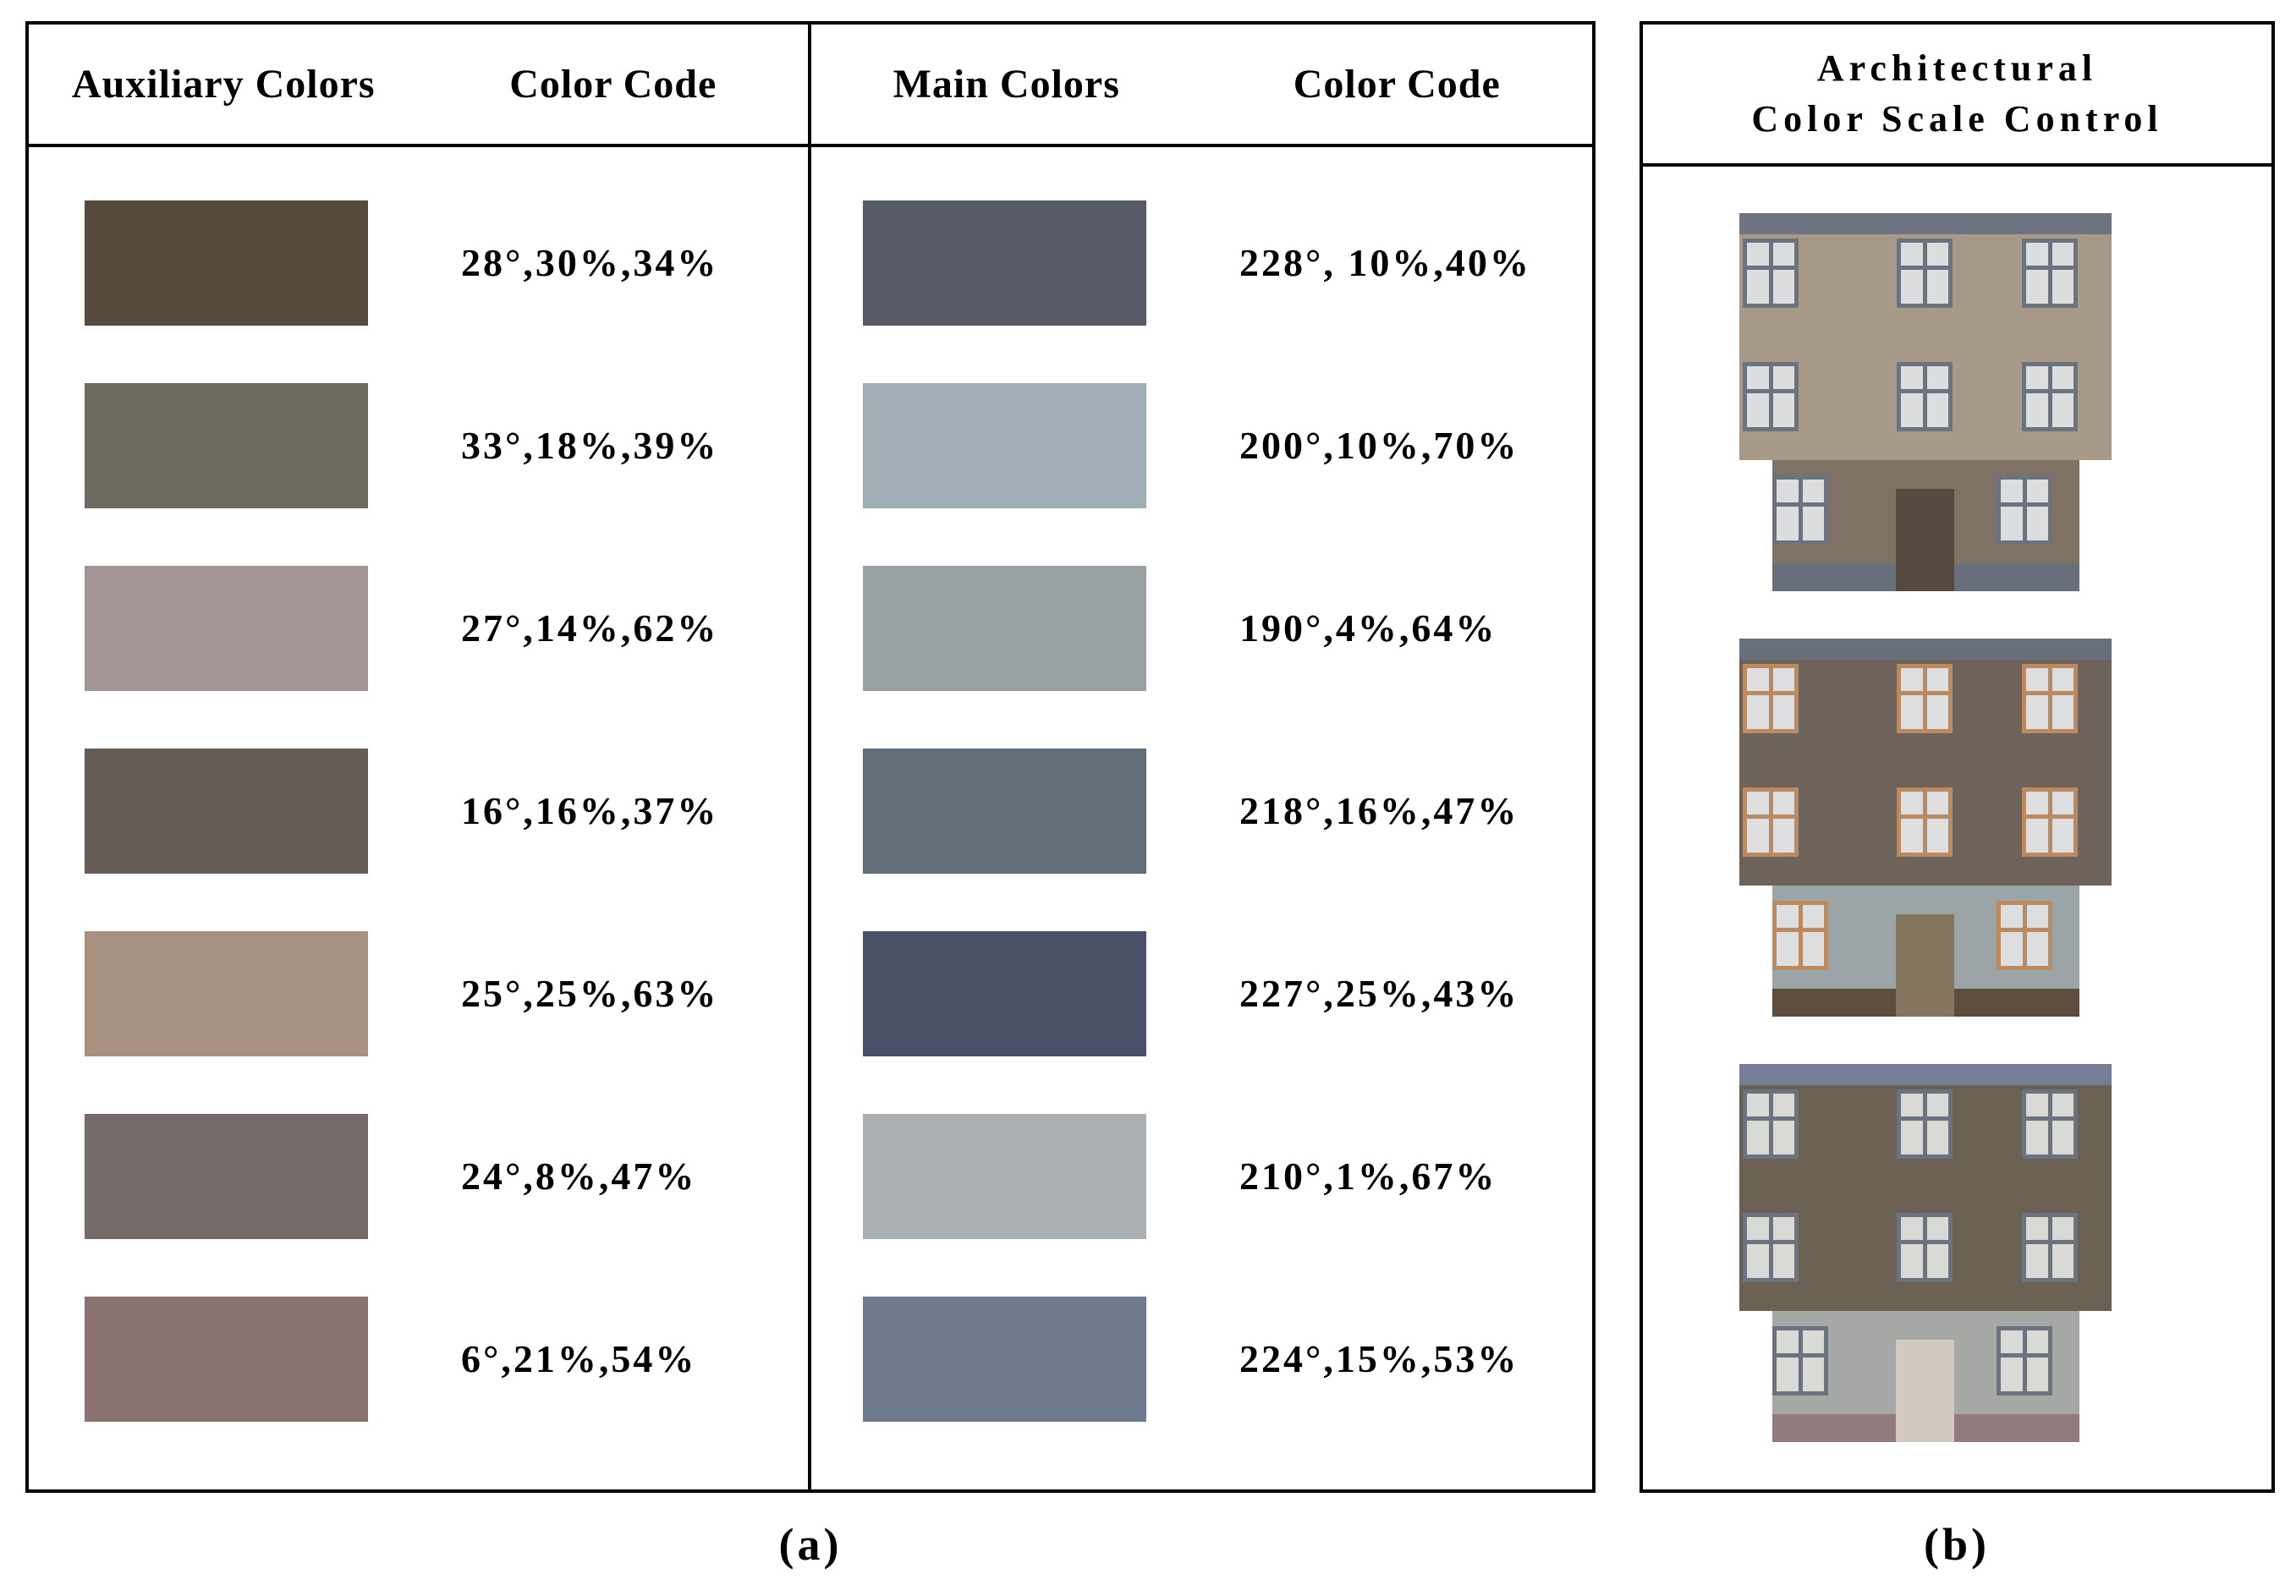  Describe the element at coordinates (418, 84) in the screenshot. I see `auxiliary-header-row: Auxiliary Colors Color Code` at that location.